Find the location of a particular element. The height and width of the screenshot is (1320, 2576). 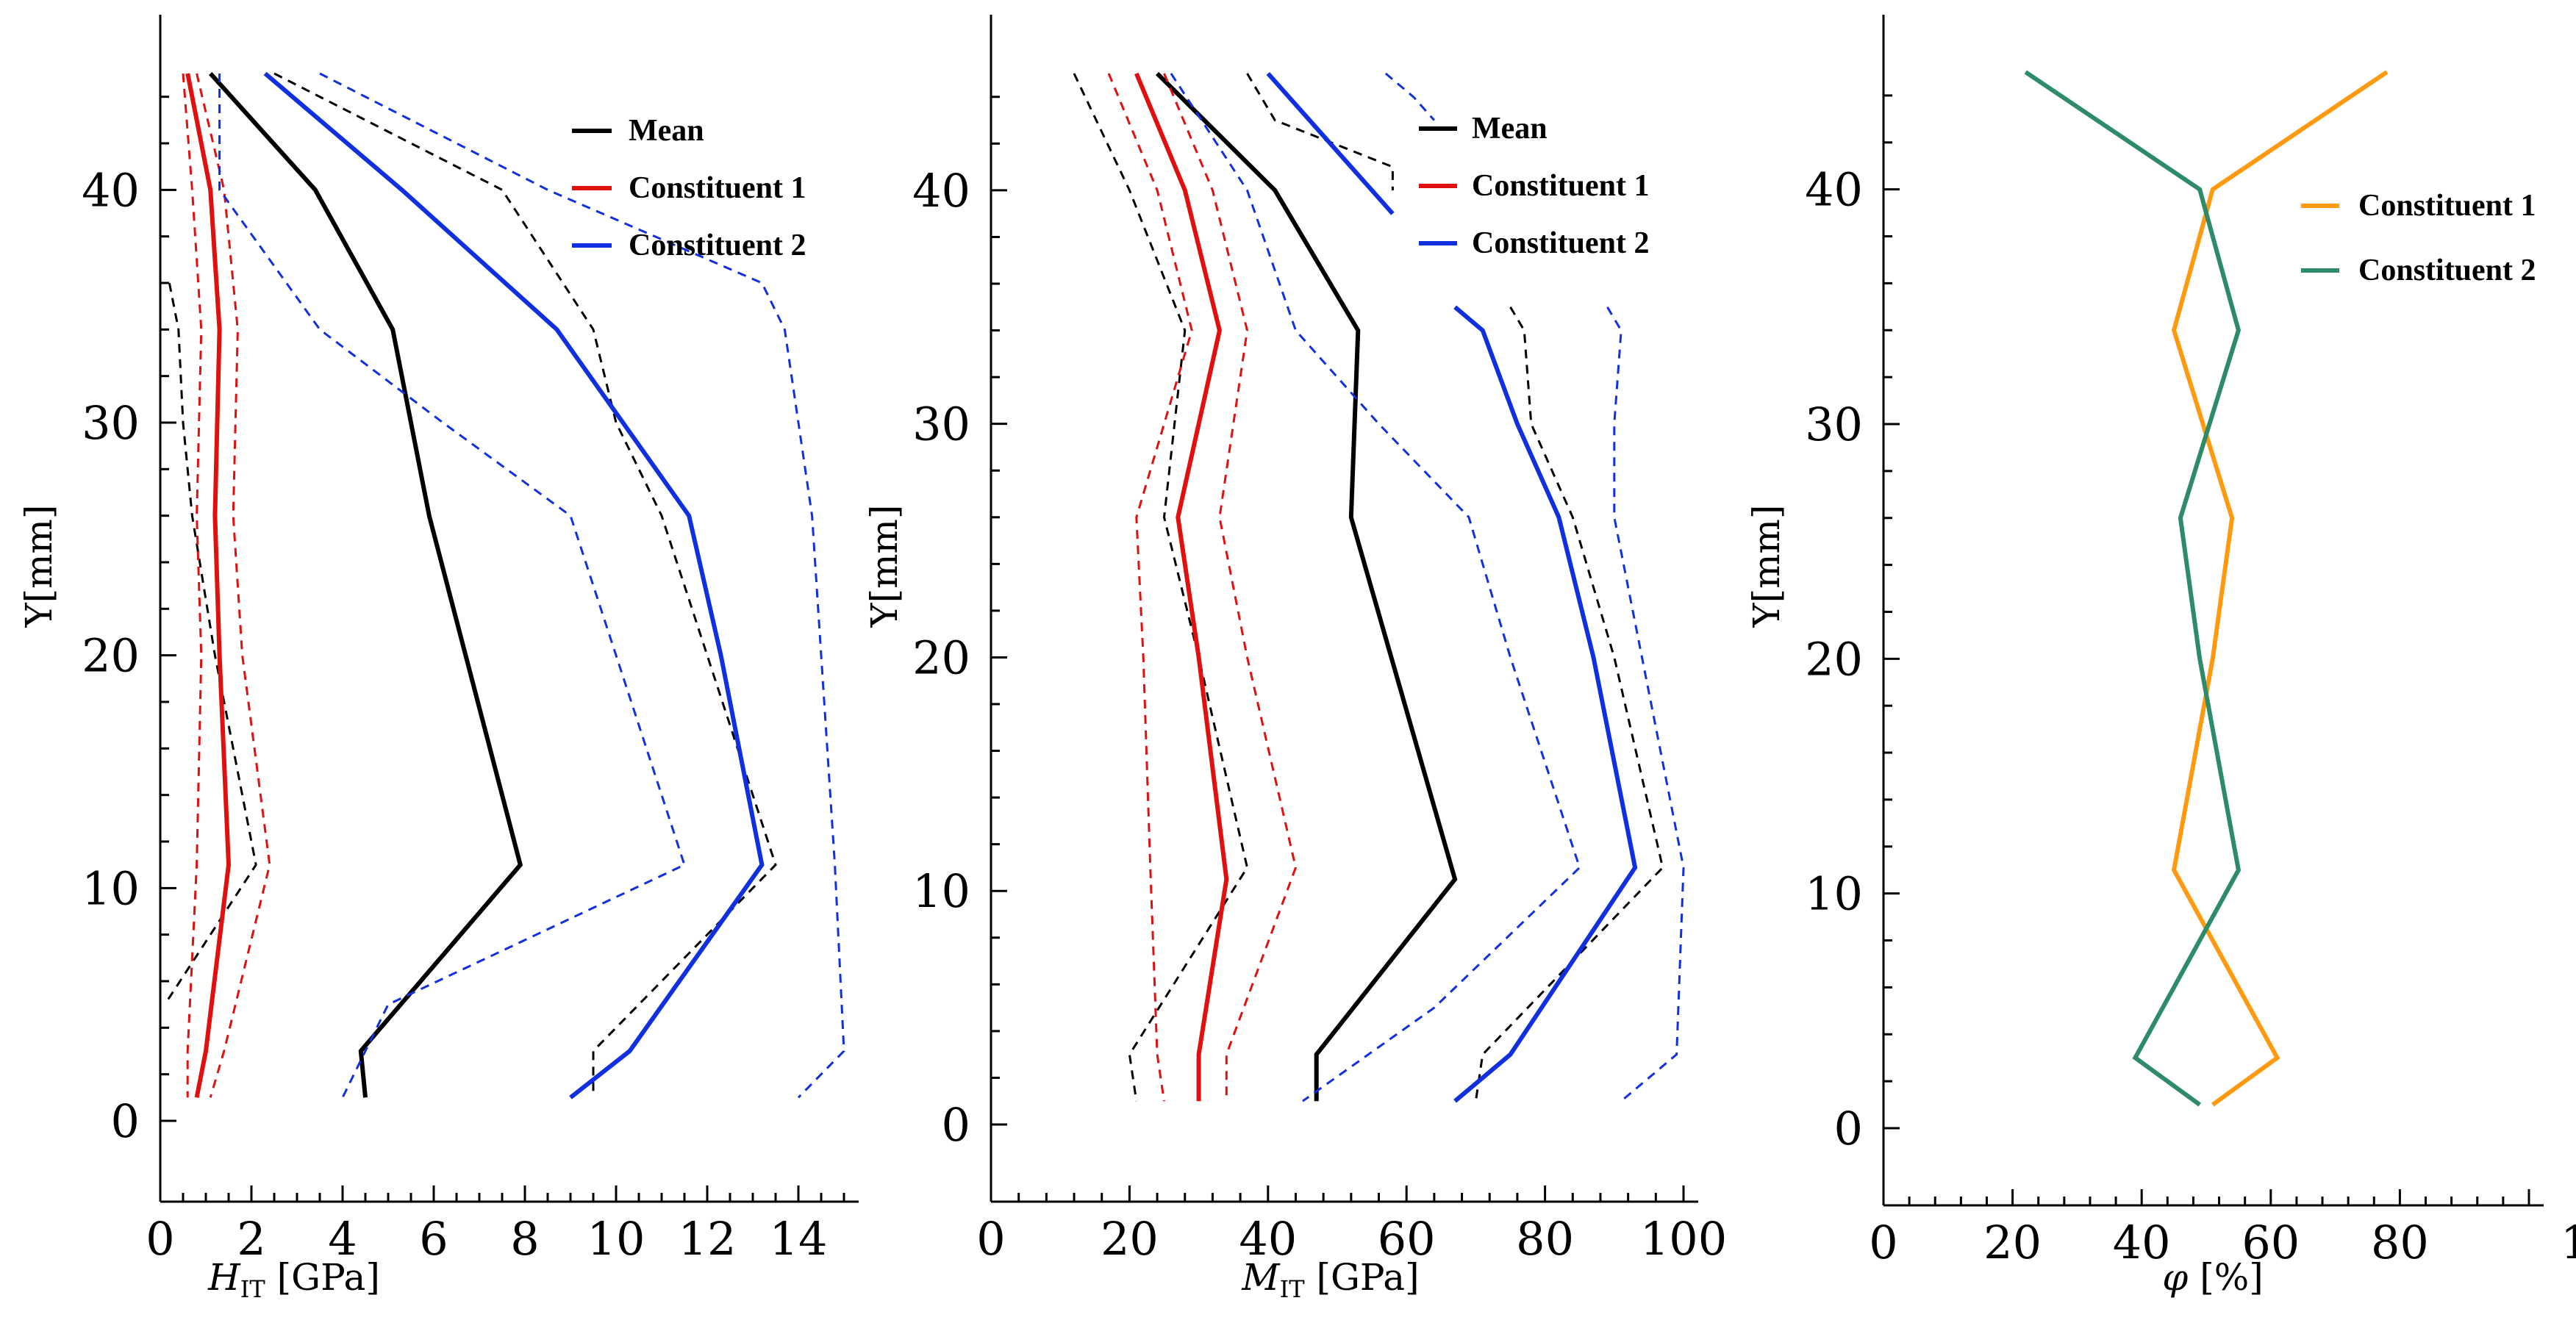

x-tick-label: 4 is located at coordinates (342, 1239).